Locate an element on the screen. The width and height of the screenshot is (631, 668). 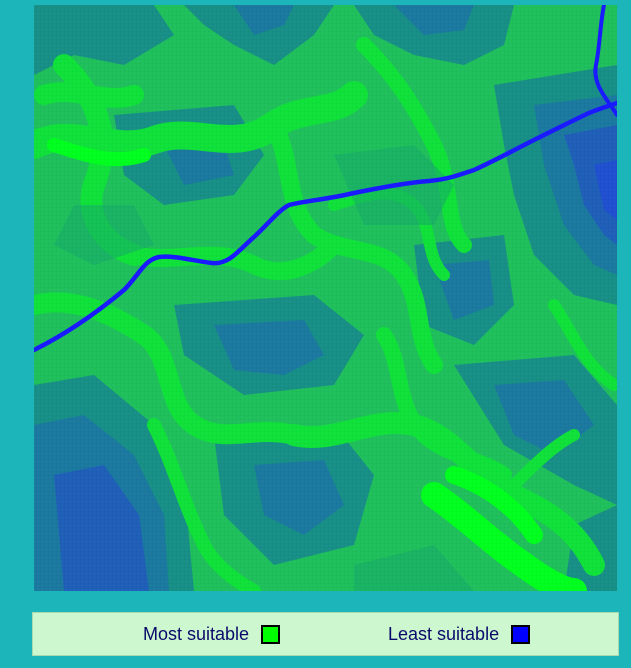
map-legend: Most suitable Least suitable is located at coordinates (325, 634).